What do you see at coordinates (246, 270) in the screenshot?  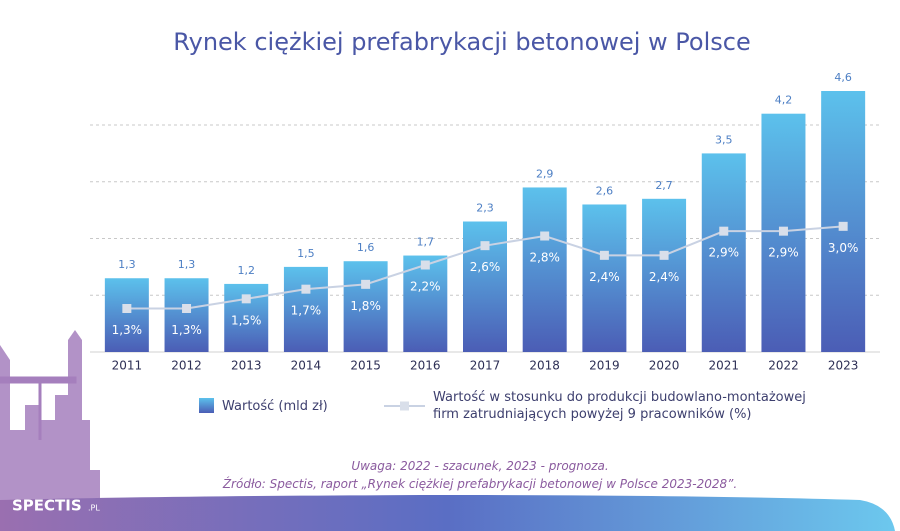 I see `bar-value-label: 1,2` at bounding box center [246, 270].